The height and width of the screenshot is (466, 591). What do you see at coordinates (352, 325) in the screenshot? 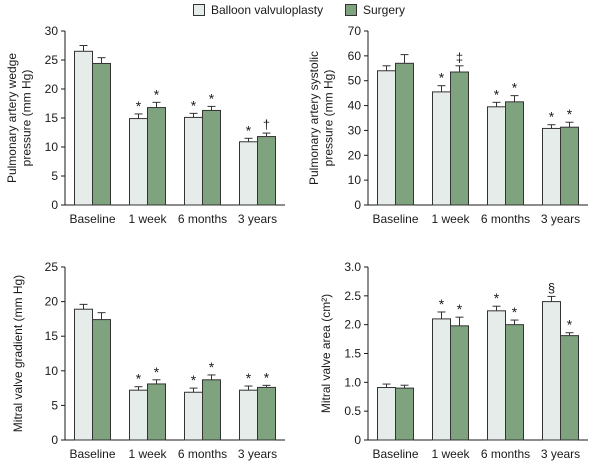
I see `y-tick-label: 2.0` at bounding box center [352, 325].